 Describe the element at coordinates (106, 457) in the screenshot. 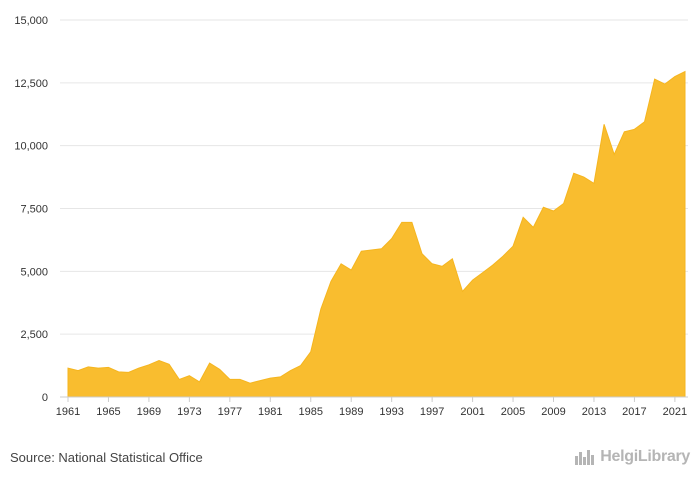

I see `source-note: Source: National Statistical Office` at that location.